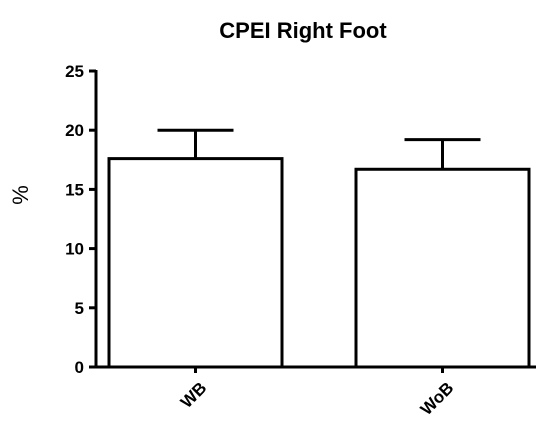 This screenshot has width=550, height=444. I want to click on y-tick-label-0: 0, so click(79, 367).